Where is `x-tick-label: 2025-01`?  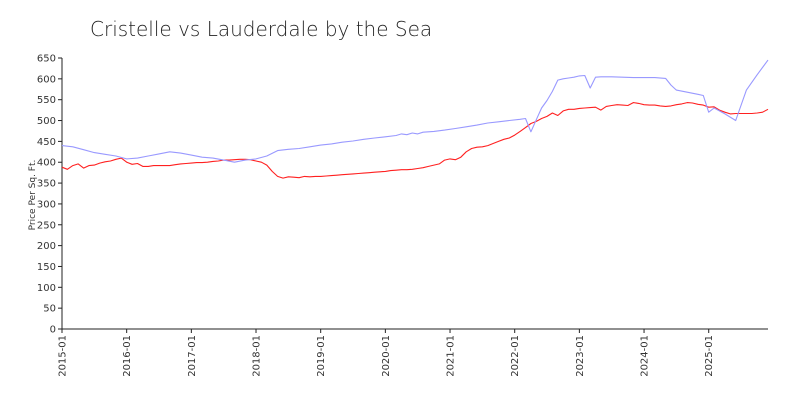 x-tick-label: 2025-01 is located at coordinates (709, 356).